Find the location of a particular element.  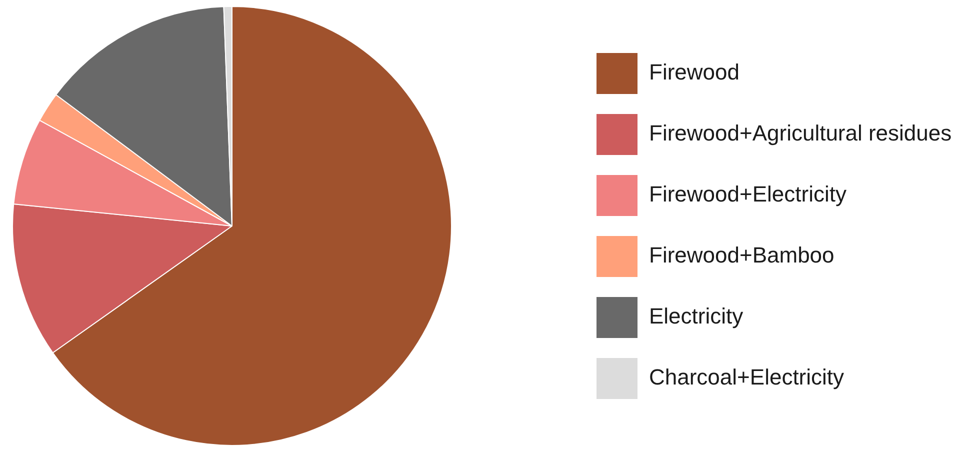

legend-label: Firewood is located at coordinates (694, 72).